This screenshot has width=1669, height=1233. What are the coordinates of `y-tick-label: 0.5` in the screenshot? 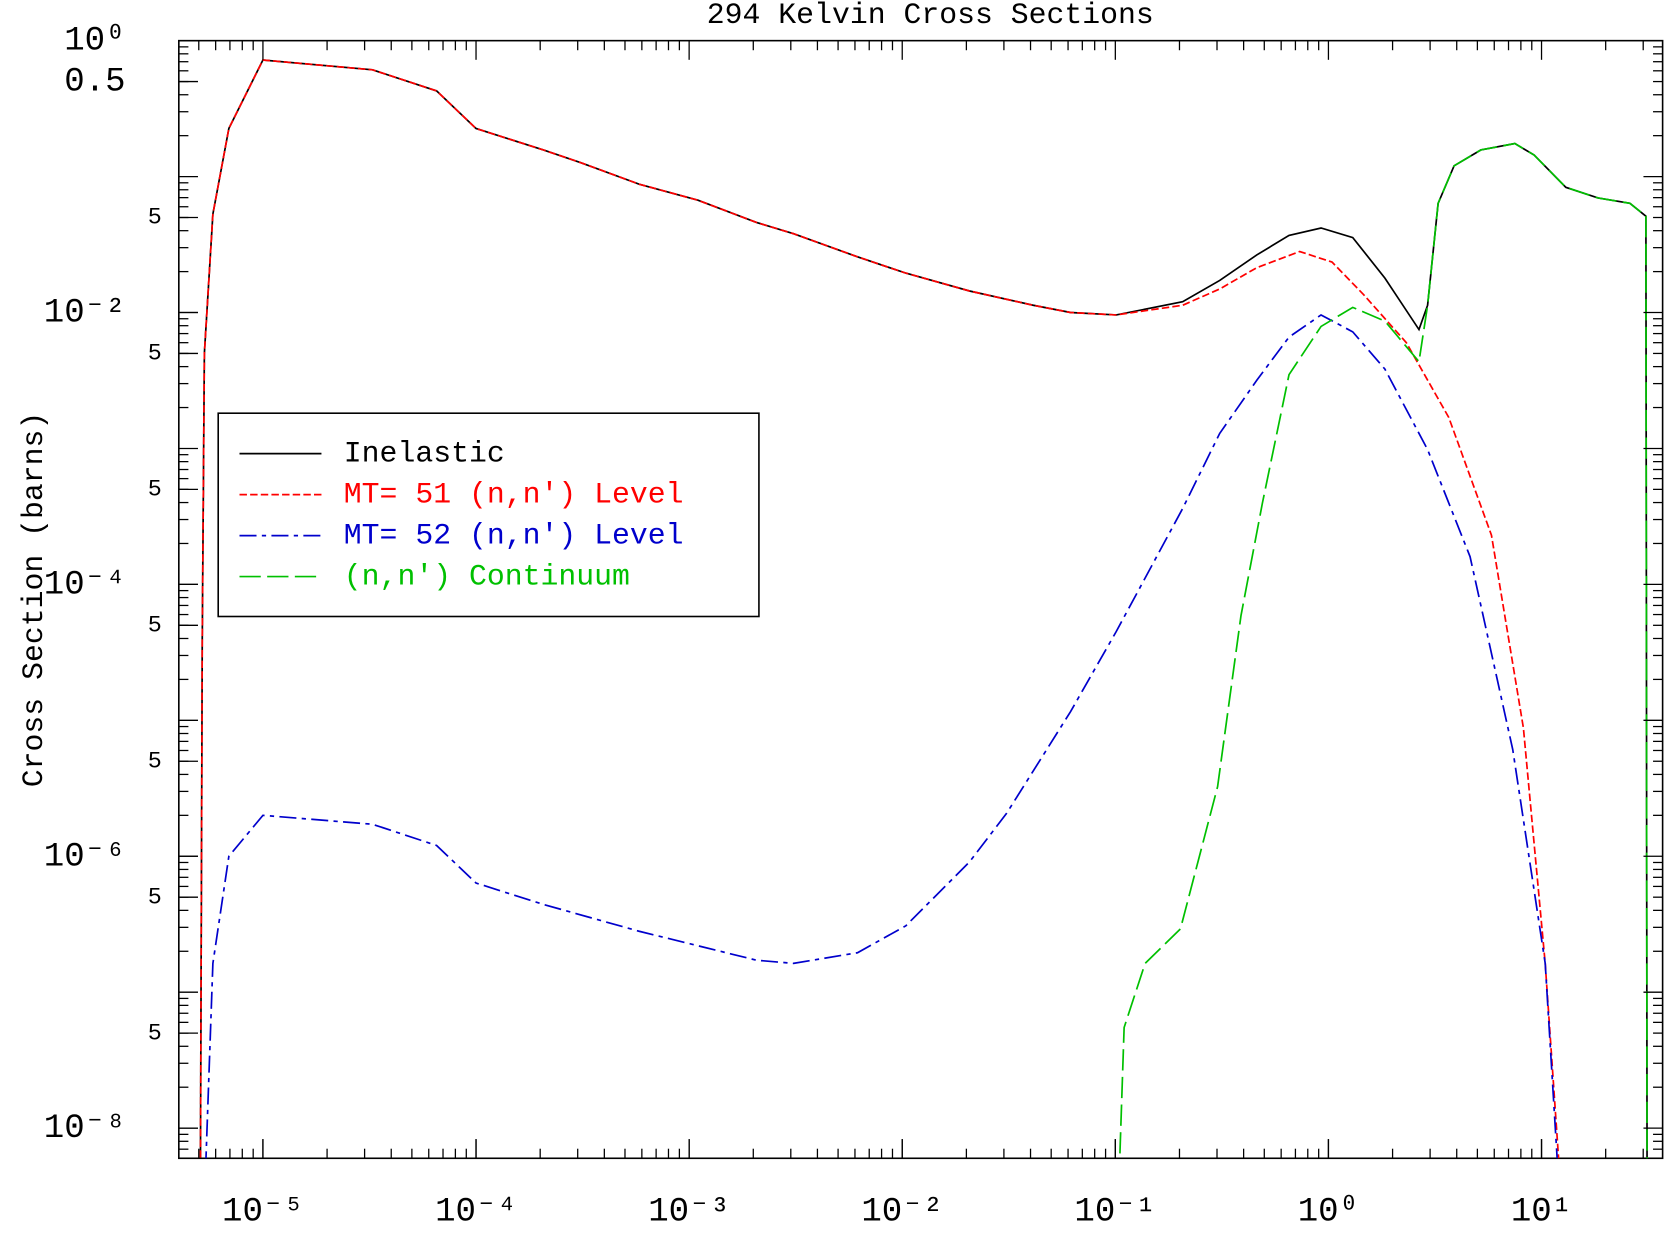 It's located at (94, 83).